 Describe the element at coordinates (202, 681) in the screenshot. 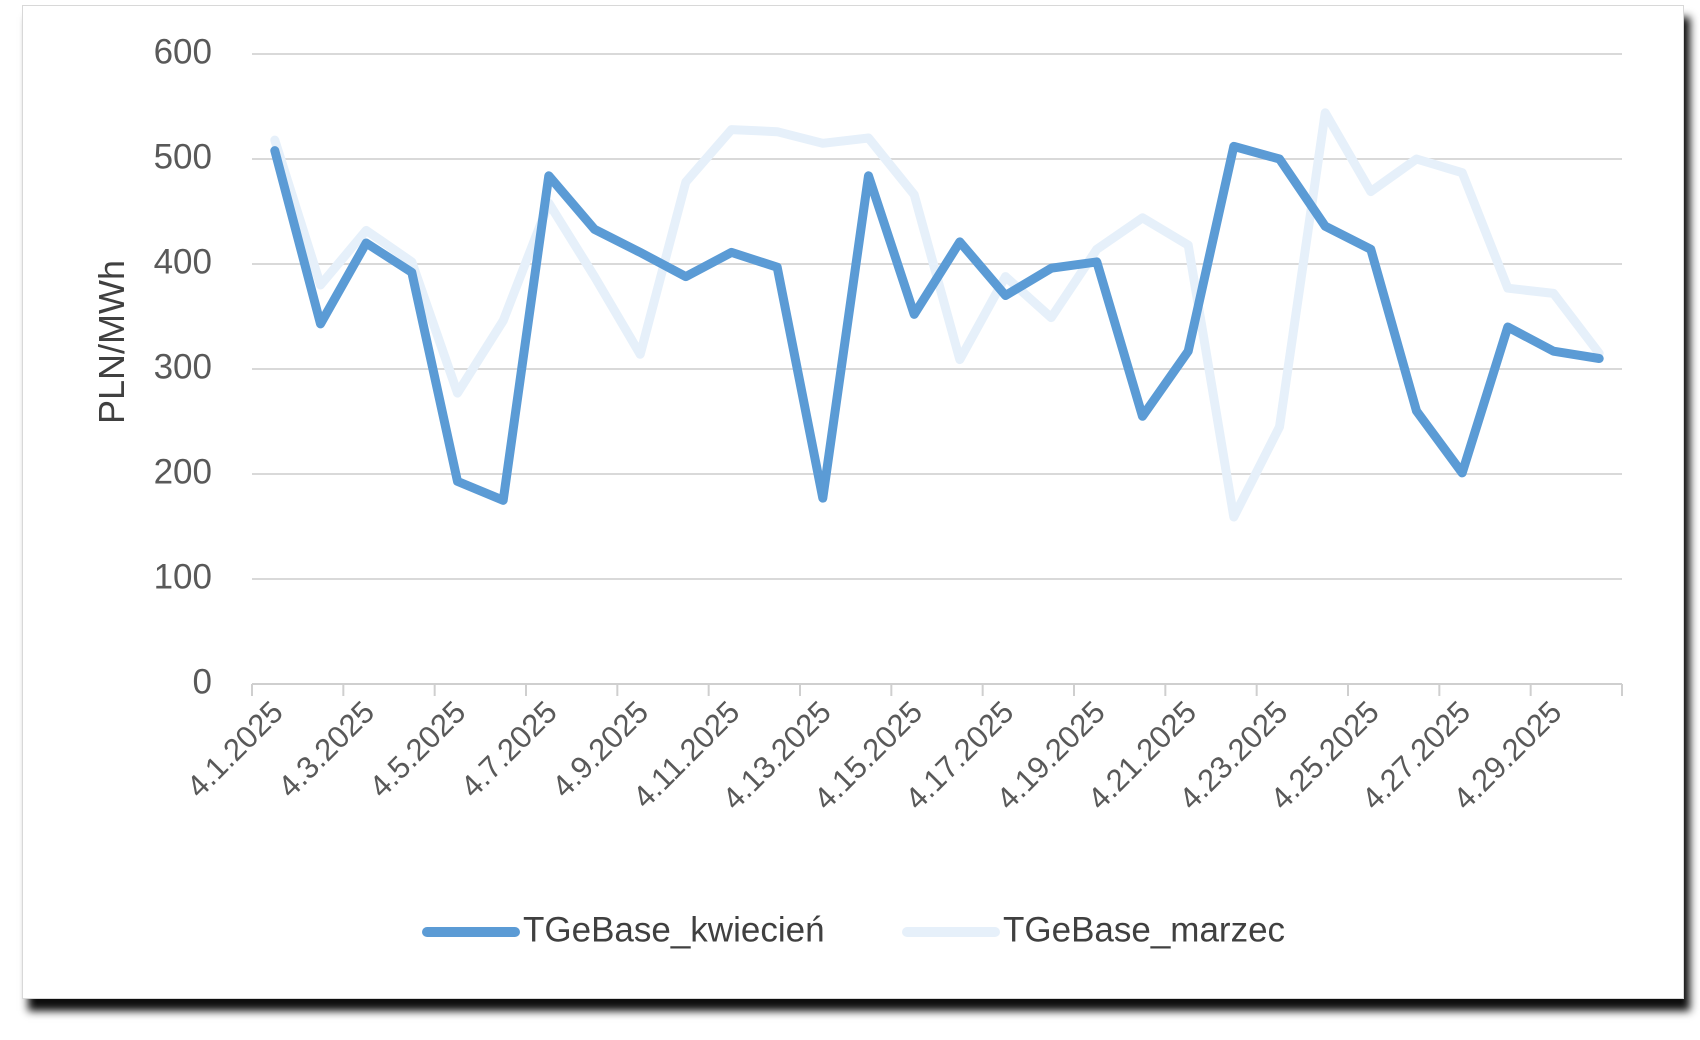

I see `y-tick-label: 0` at that location.